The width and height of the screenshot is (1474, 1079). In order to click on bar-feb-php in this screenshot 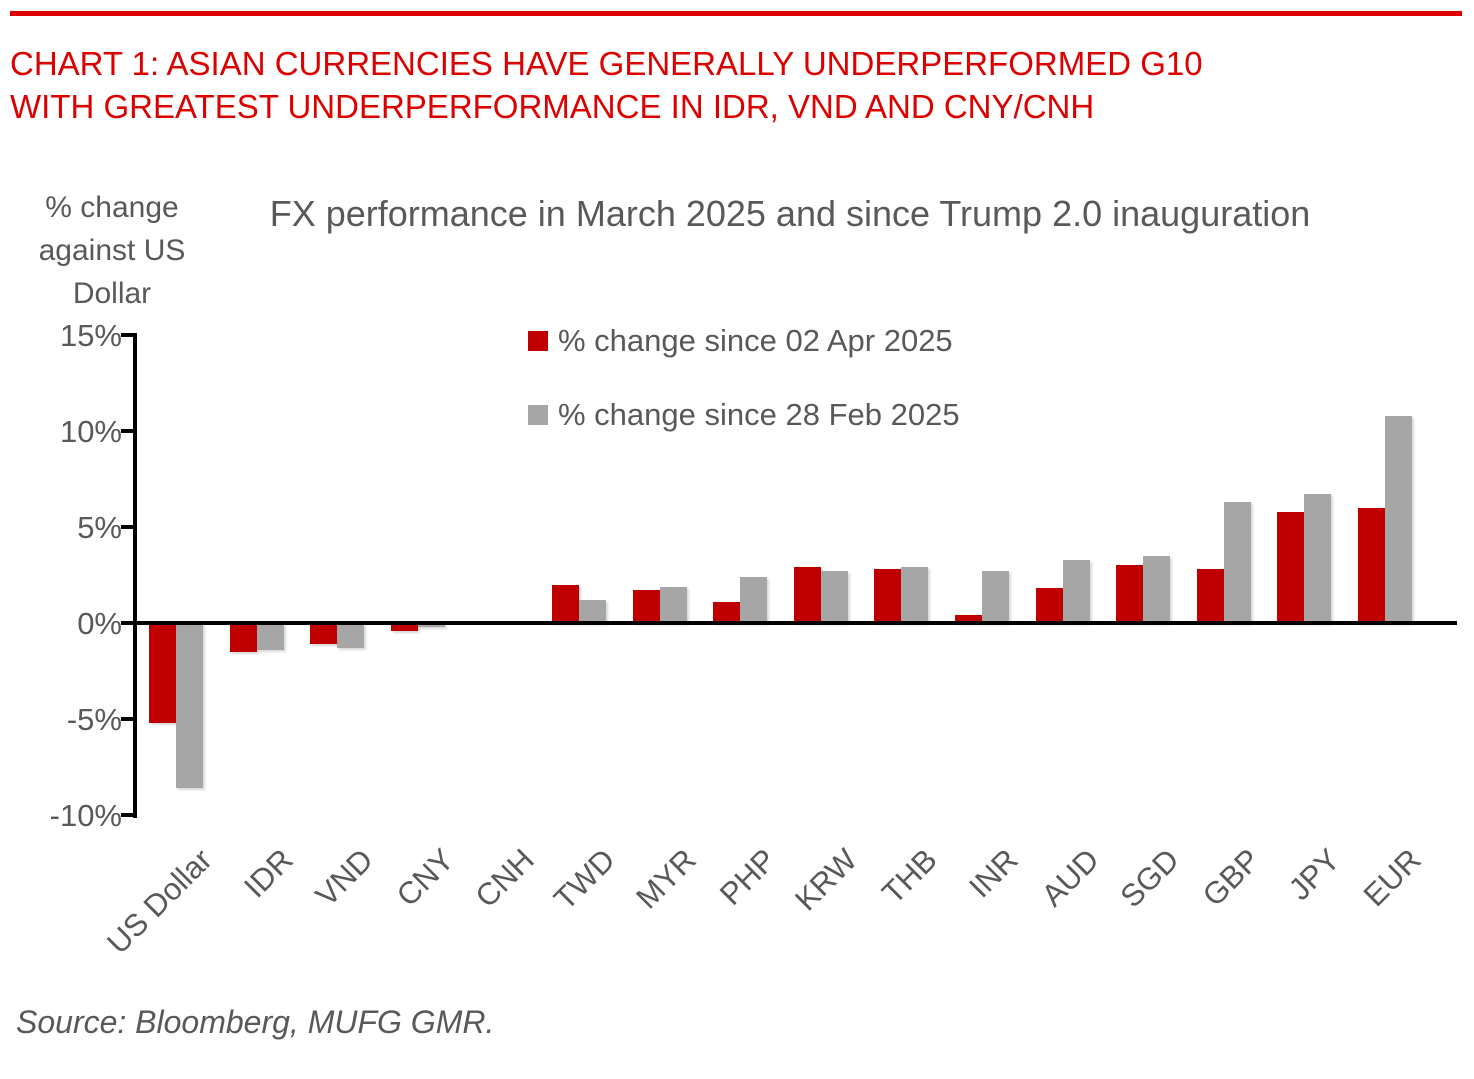, I will do `click(754, 599)`.